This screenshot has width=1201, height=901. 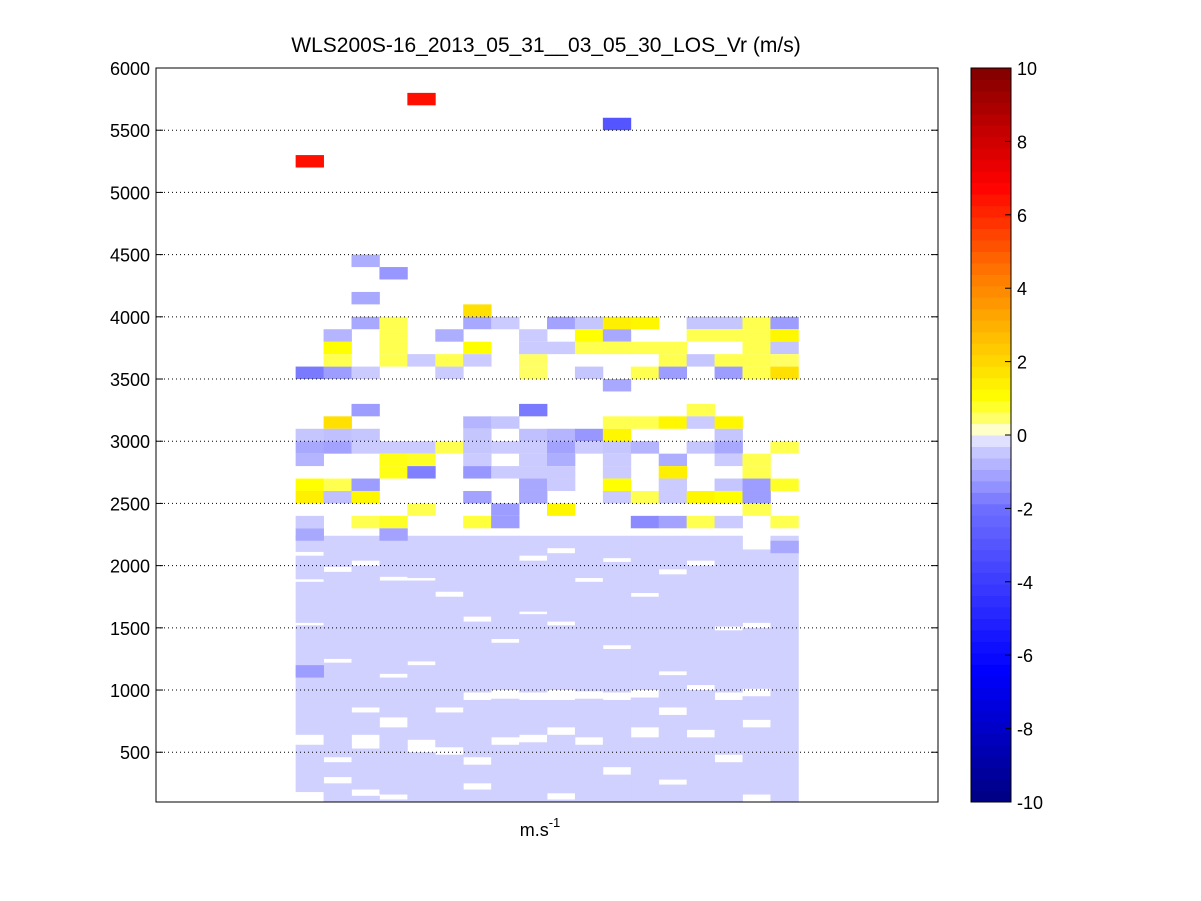 I want to click on colorbar-tick-label: 4, so click(x=1022, y=289).